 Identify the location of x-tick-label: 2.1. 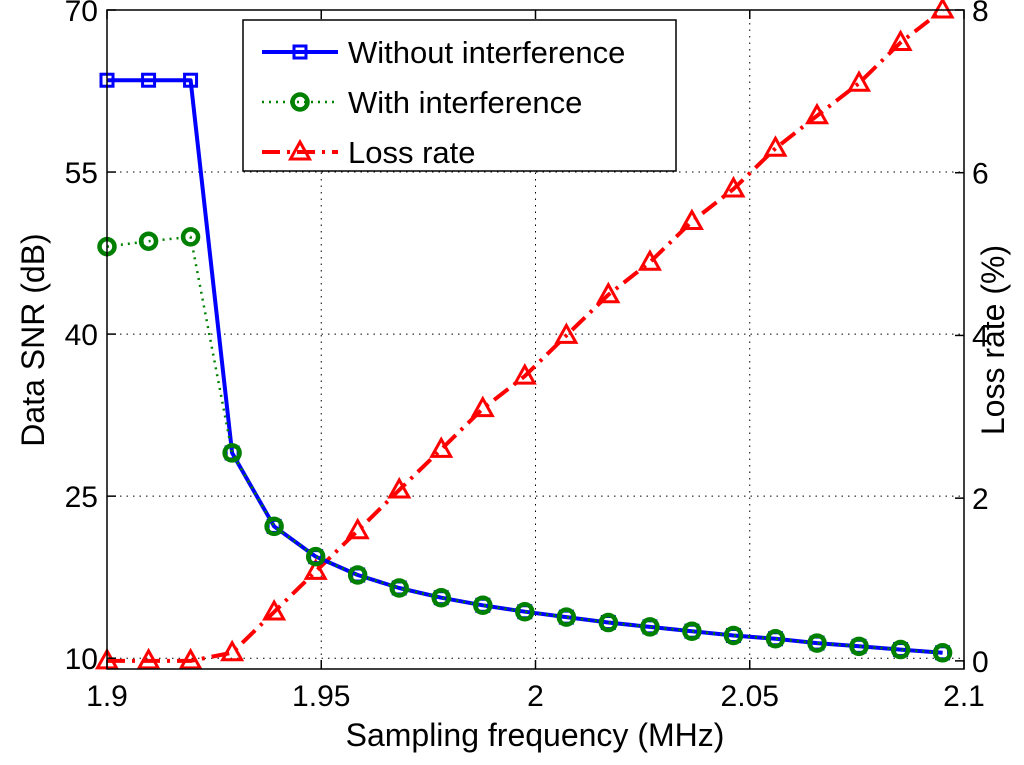
(964, 696).